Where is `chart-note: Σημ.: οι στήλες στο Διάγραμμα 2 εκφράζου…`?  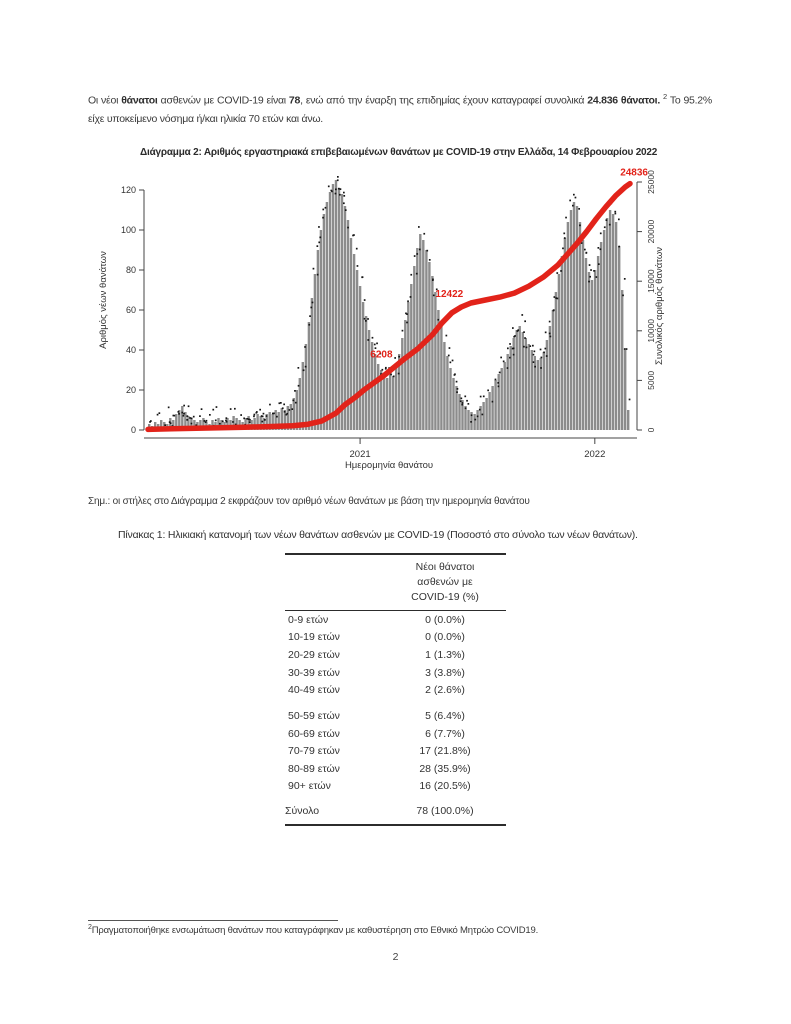 chart-note: Σημ.: οι στήλες στο Διάγραμμα 2 εκφράζου… is located at coordinates (309, 501).